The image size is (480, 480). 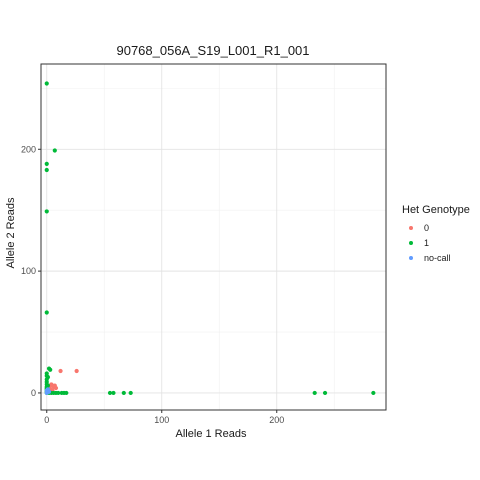 I want to click on chart-title: 90768_056A_S19_L001_R1_001, so click(x=212, y=50).